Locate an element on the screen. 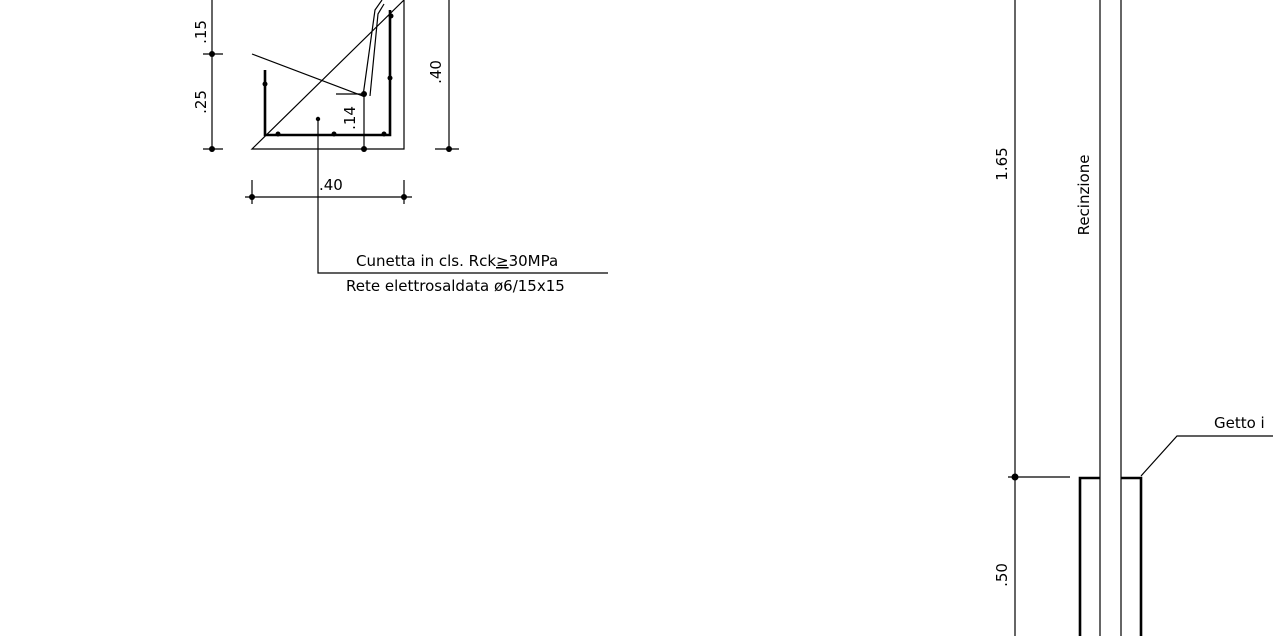  dim-label-fence-upper: 1.65 is located at coordinates (1002, 163).